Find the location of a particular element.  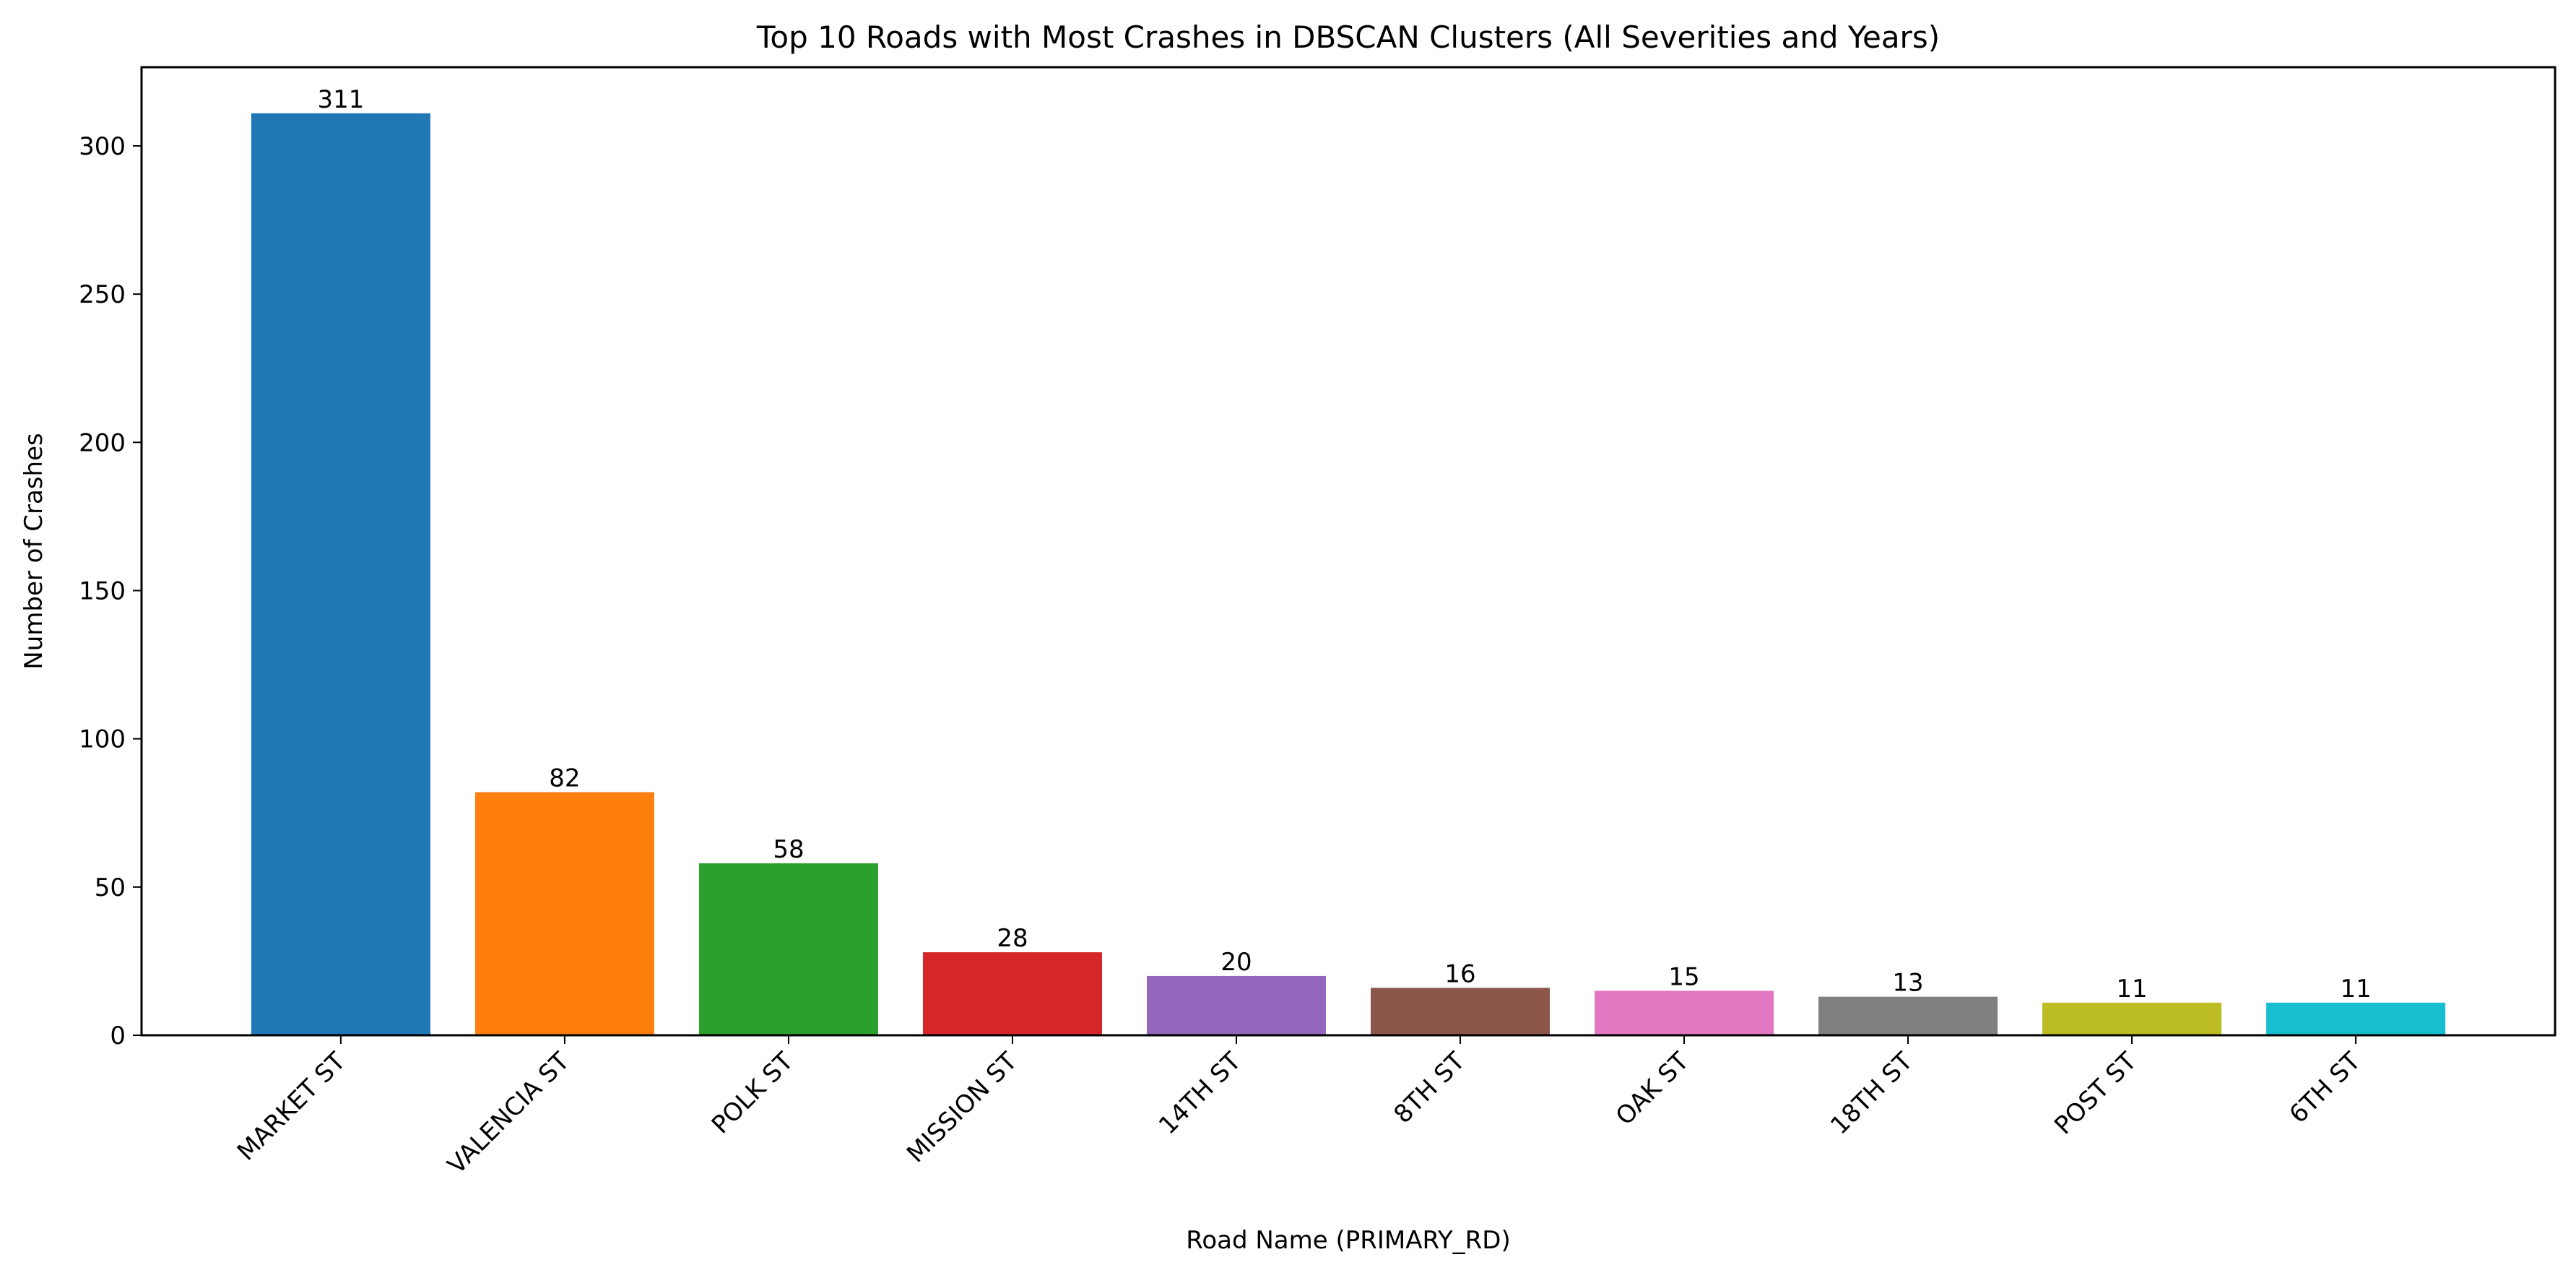

y-tick-label: 50 is located at coordinates (110, 888).